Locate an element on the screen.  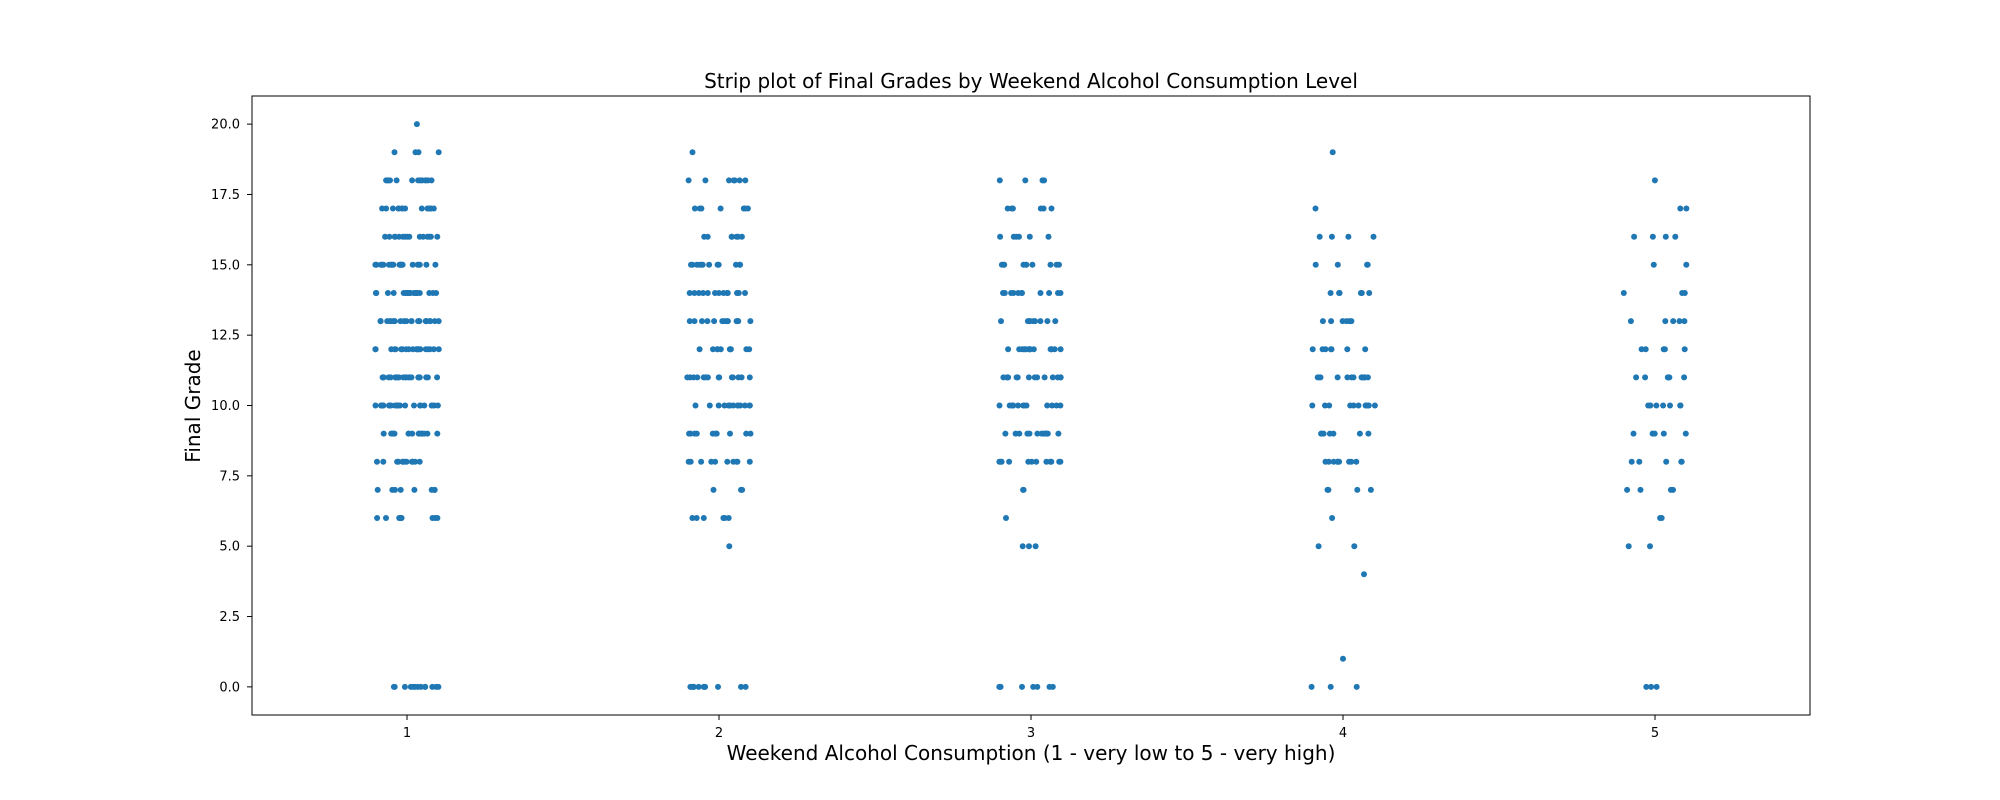
y-axis-label: Final Grade is located at coordinates (193, 405).